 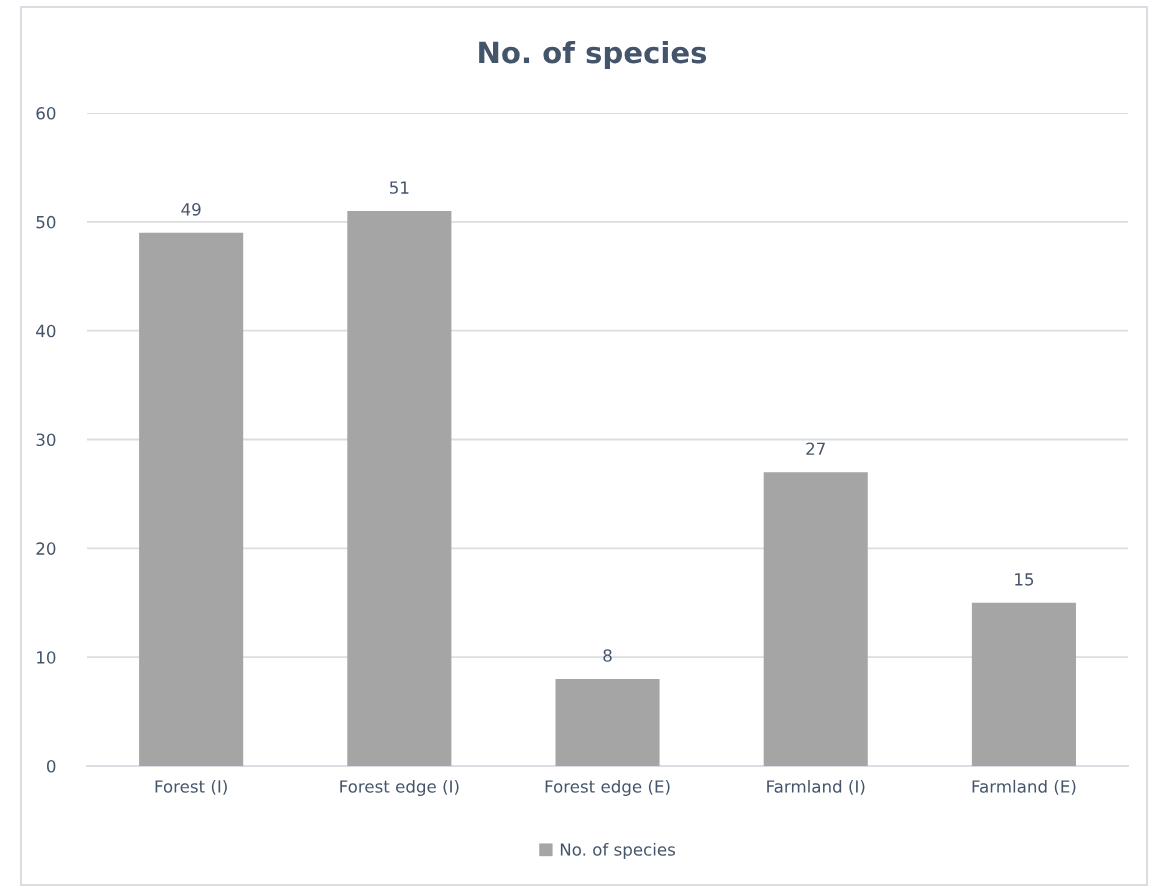 I want to click on legend-label: No. of species, so click(x=618, y=851).